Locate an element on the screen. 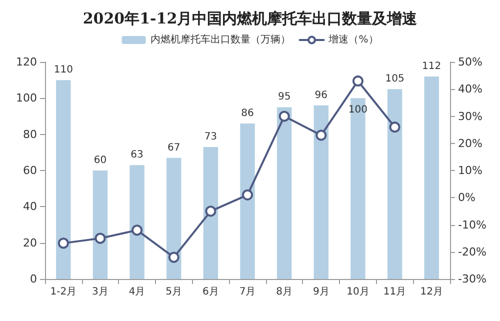 This screenshot has width=500, height=321. x-tick-label: 7月 is located at coordinates (247, 292).